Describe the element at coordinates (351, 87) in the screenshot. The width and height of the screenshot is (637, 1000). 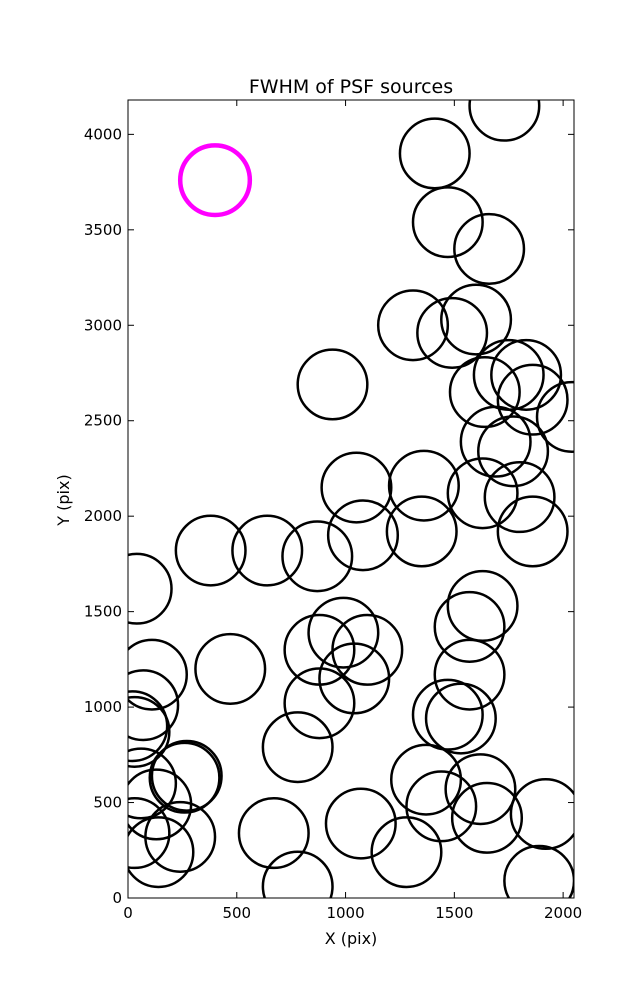
I see `chart-title: FWHM of PSF sources` at that location.